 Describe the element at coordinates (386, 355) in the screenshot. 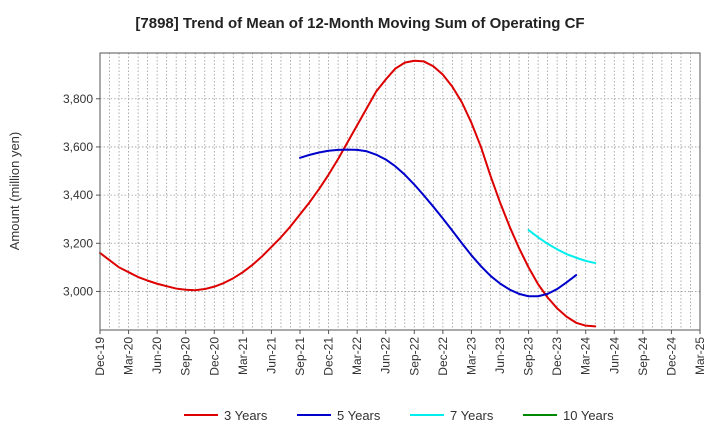

I see `x-tick-label: Jun-22` at that location.